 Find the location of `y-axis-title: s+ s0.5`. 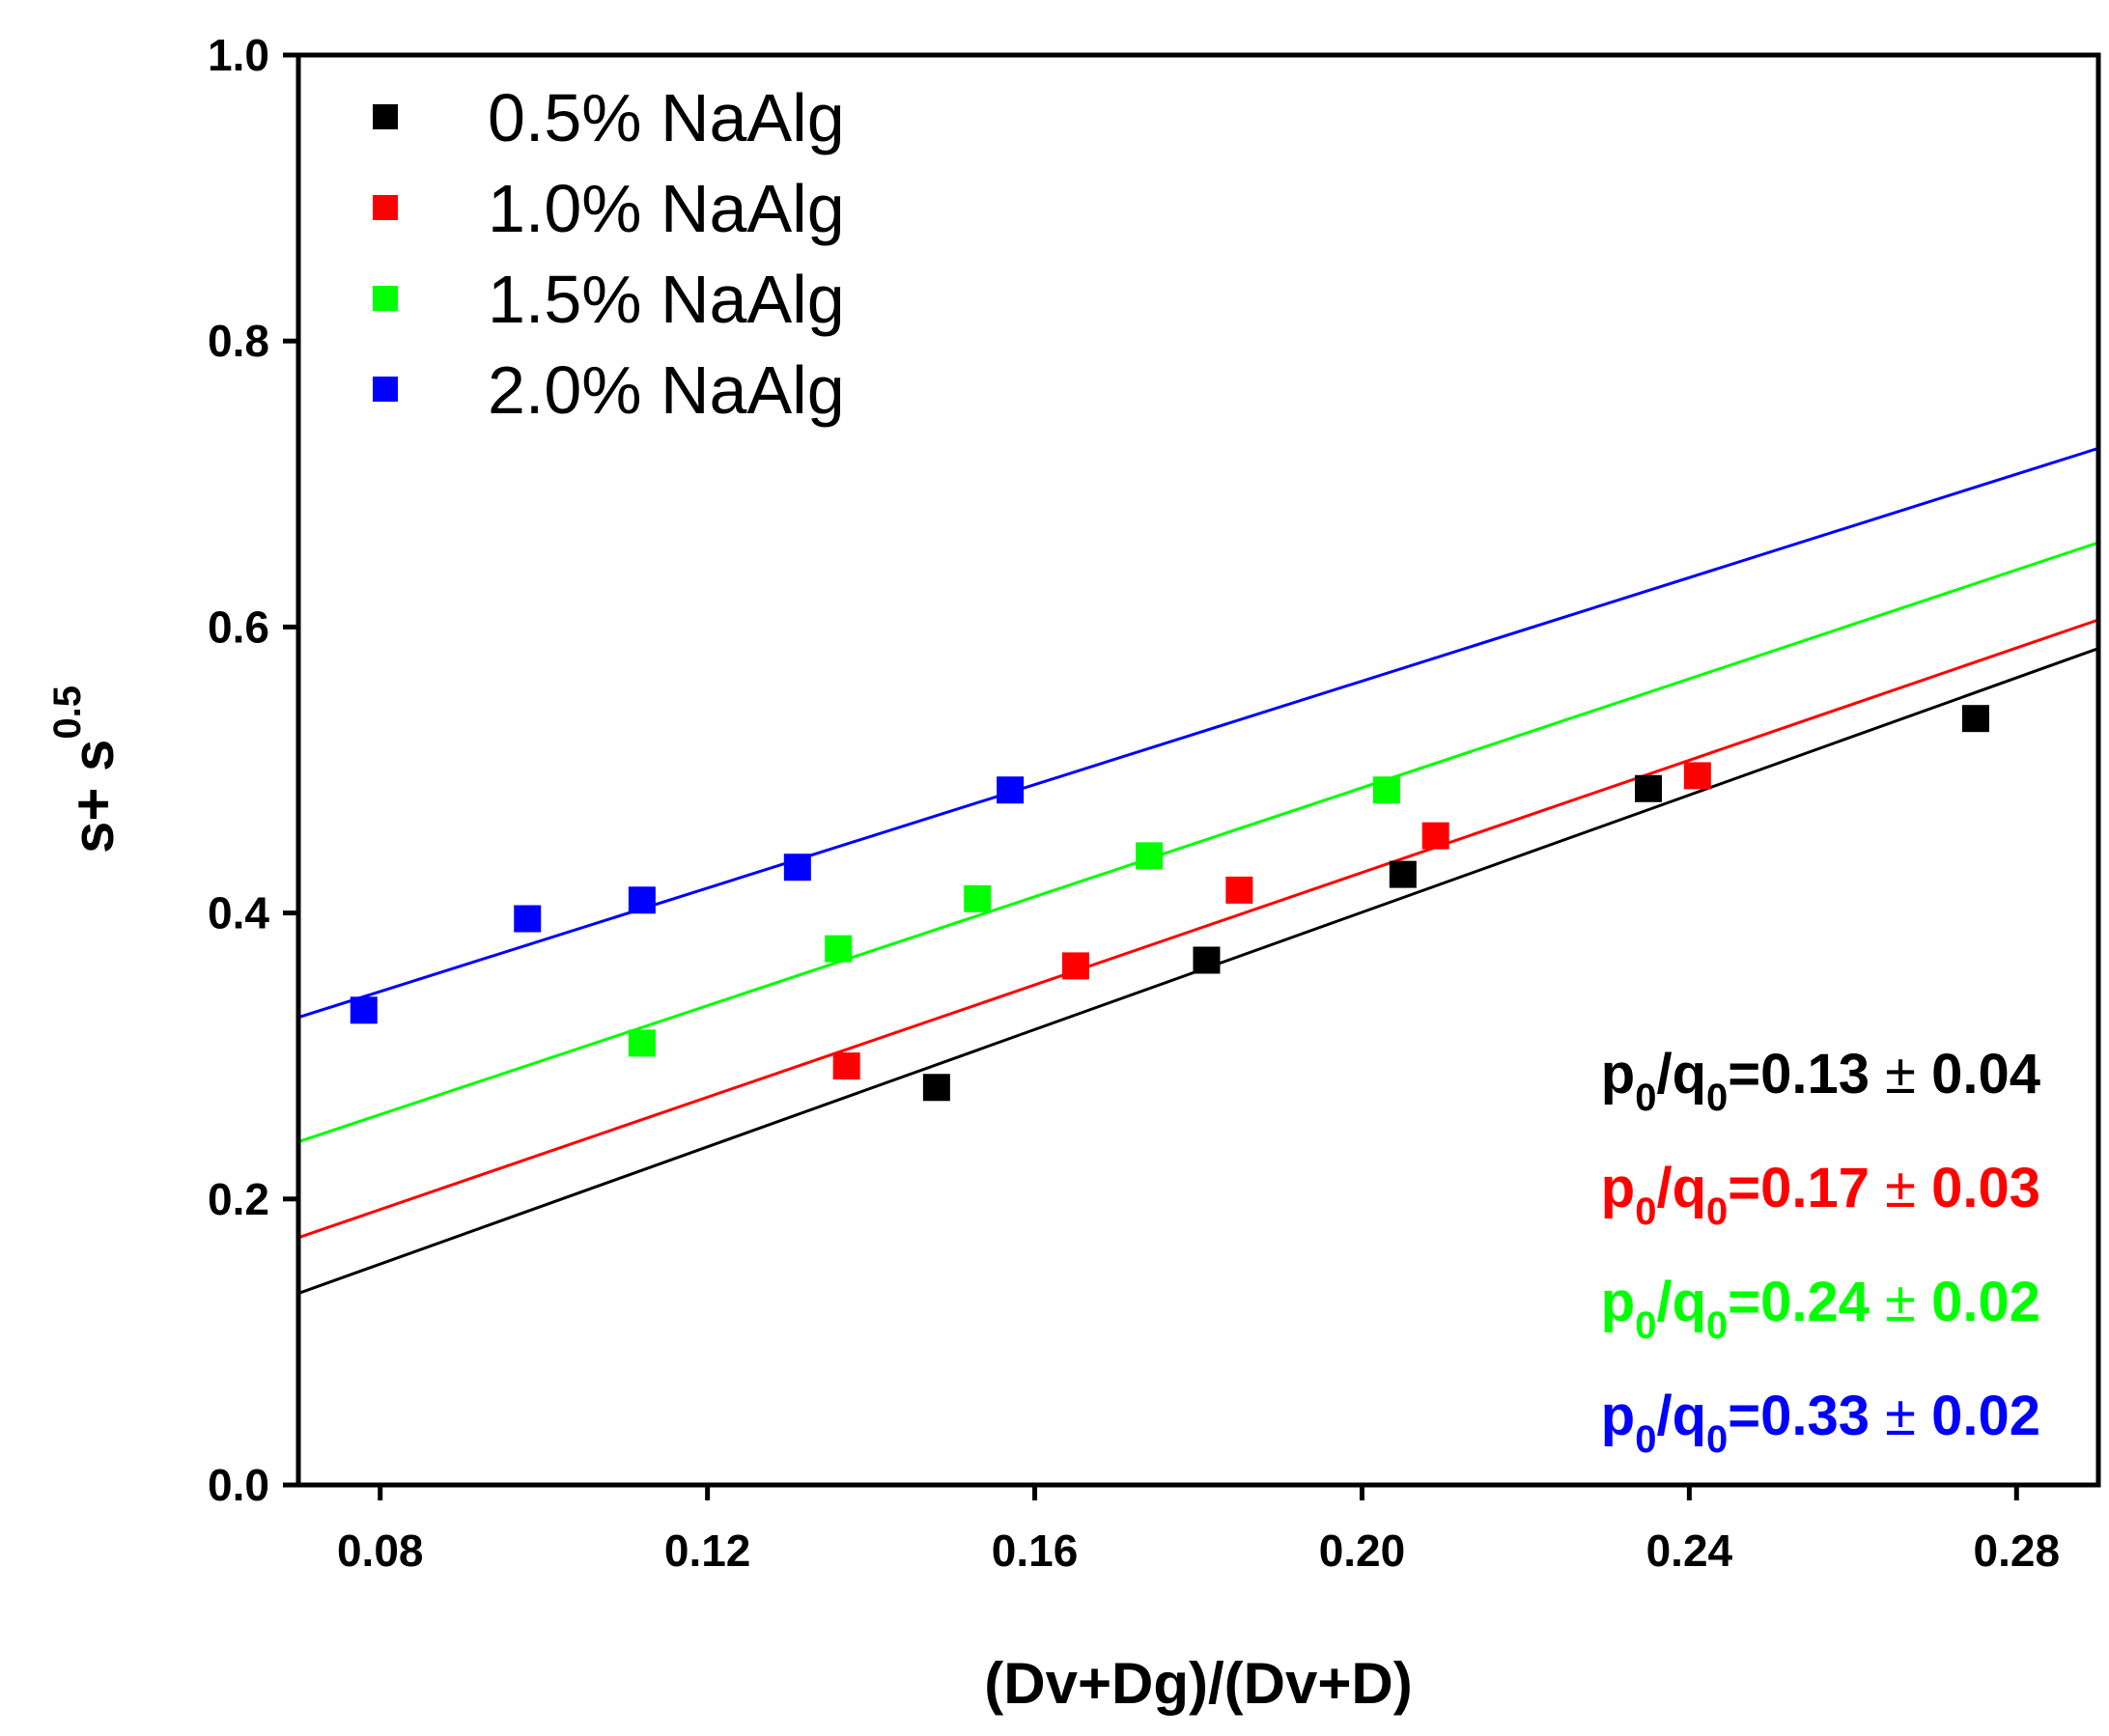

y-axis-title: s+ s0.5 is located at coordinates (86, 770).